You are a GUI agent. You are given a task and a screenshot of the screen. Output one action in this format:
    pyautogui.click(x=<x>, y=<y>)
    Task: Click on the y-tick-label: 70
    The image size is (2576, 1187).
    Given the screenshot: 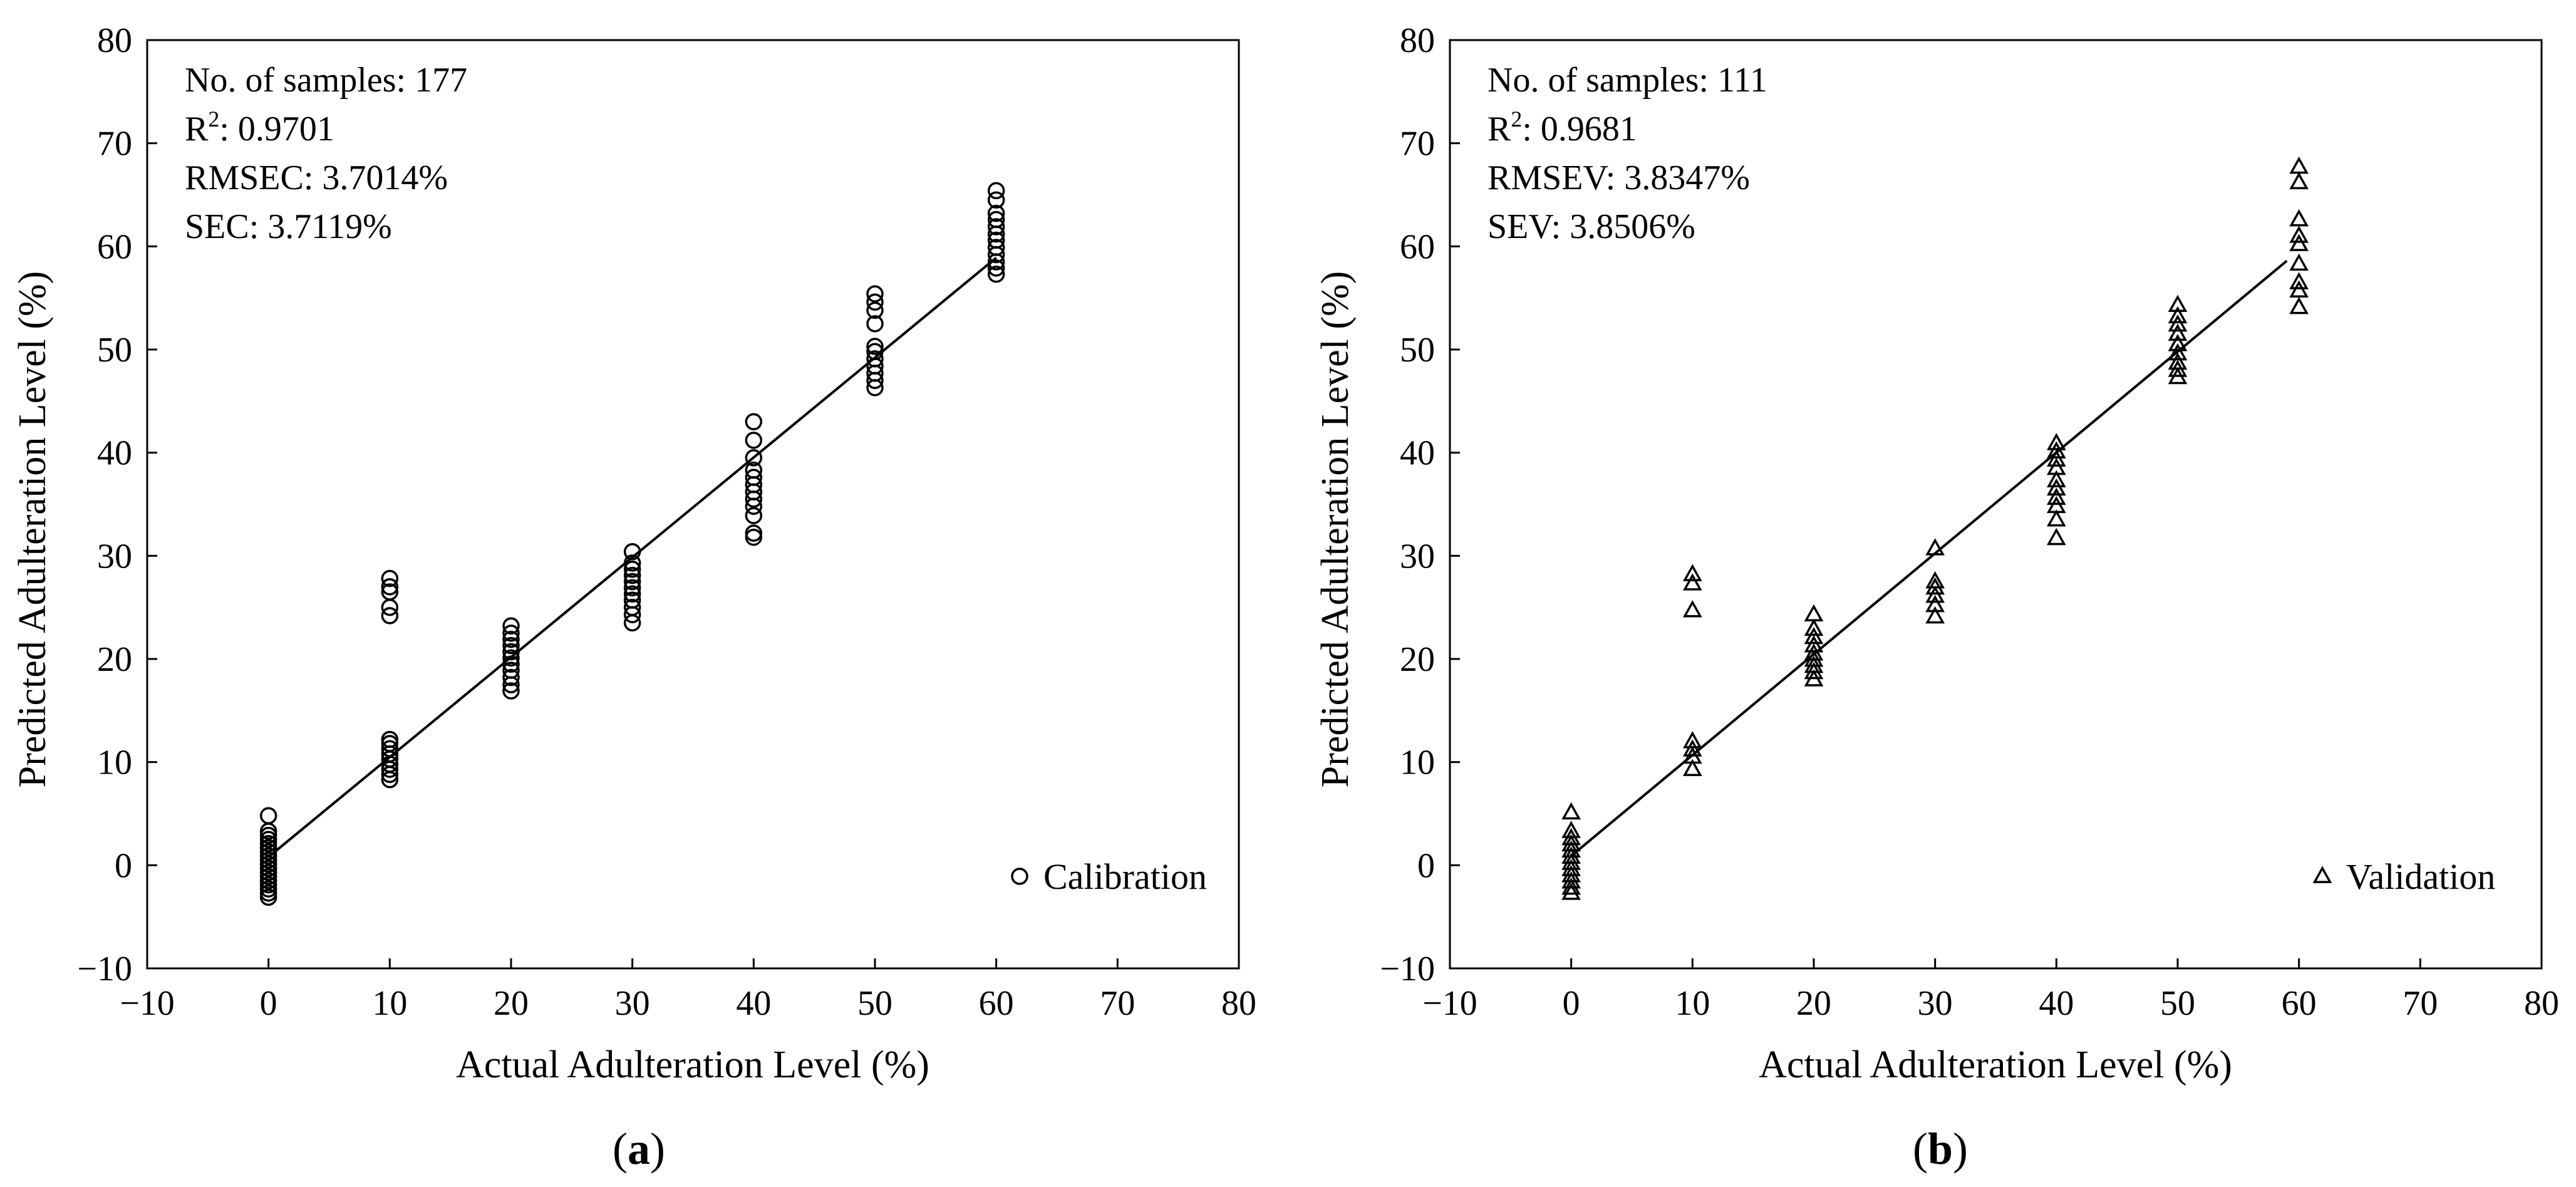 What is the action you would take?
    pyautogui.click(x=1417, y=144)
    